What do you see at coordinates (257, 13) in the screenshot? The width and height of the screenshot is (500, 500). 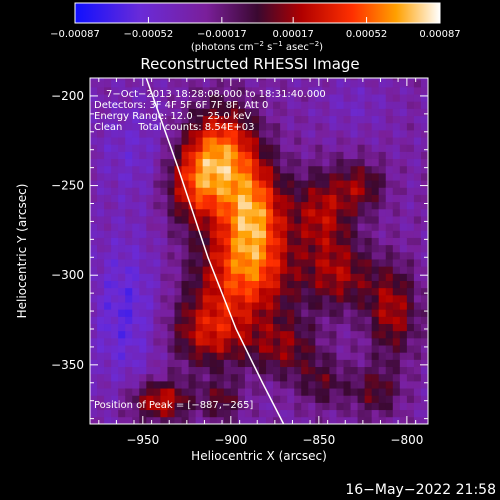 I see `colorbar` at bounding box center [257, 13].